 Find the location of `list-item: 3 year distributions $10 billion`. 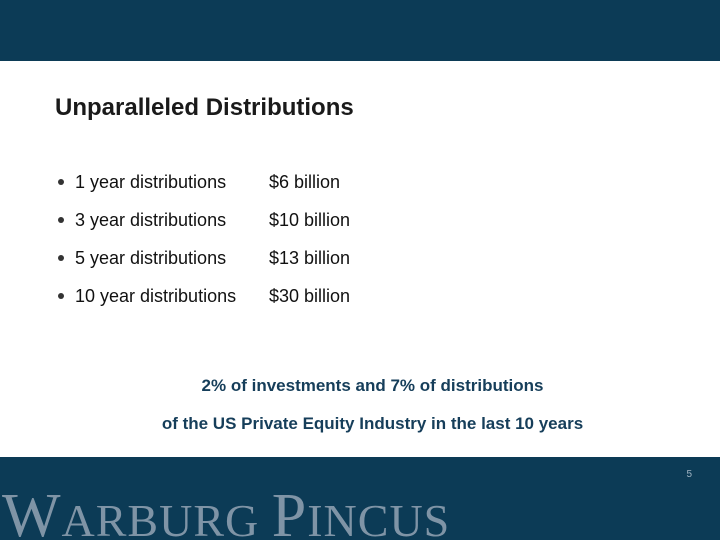

list-item: 3 year distributions $10 billion is located at coordinates (265, 220).